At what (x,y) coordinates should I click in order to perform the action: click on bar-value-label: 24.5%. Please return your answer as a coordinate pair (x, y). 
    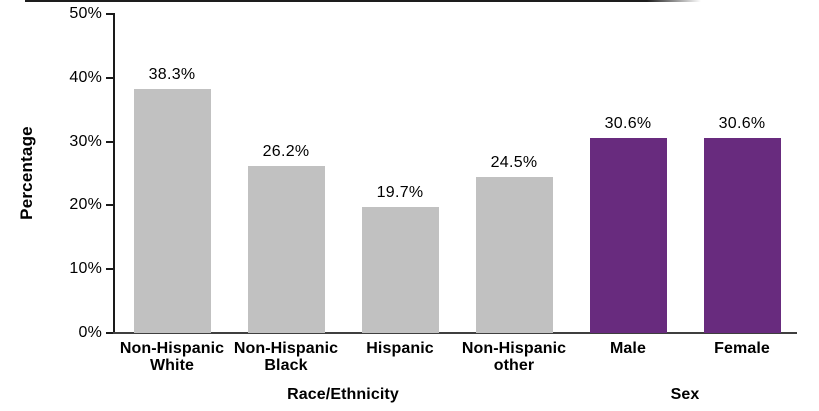
    Looking at the image, I should click on (514, 162).